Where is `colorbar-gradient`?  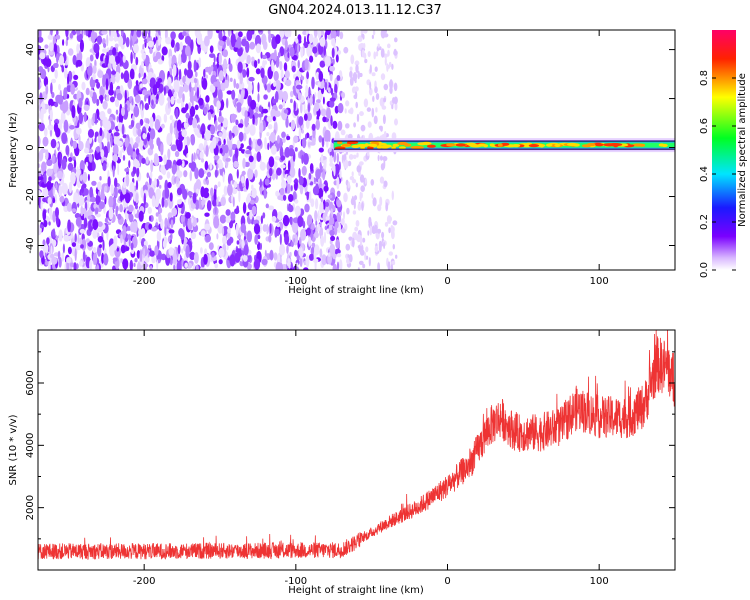 colorbar-gradient is located at coordinates (724, 150).